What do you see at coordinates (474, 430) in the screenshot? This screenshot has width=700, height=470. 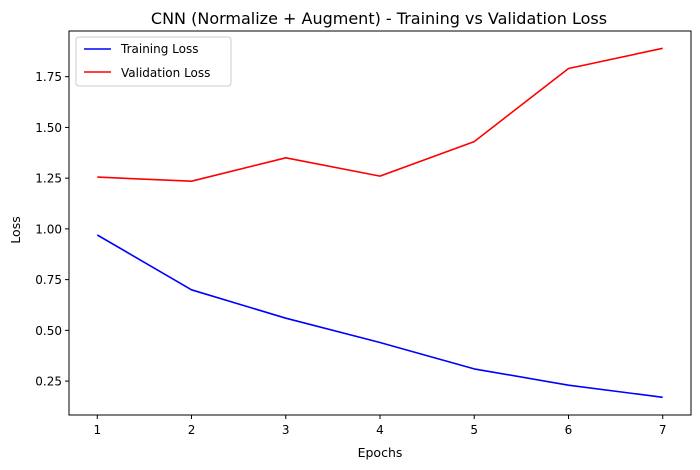 I see `x-tick-label: 5` at bounding box center [474, 430].